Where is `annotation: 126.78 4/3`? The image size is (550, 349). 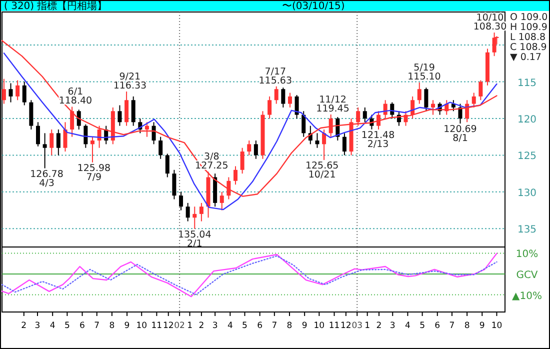 annotation: 126.78 4/3 is located at coordinates (47, 178).